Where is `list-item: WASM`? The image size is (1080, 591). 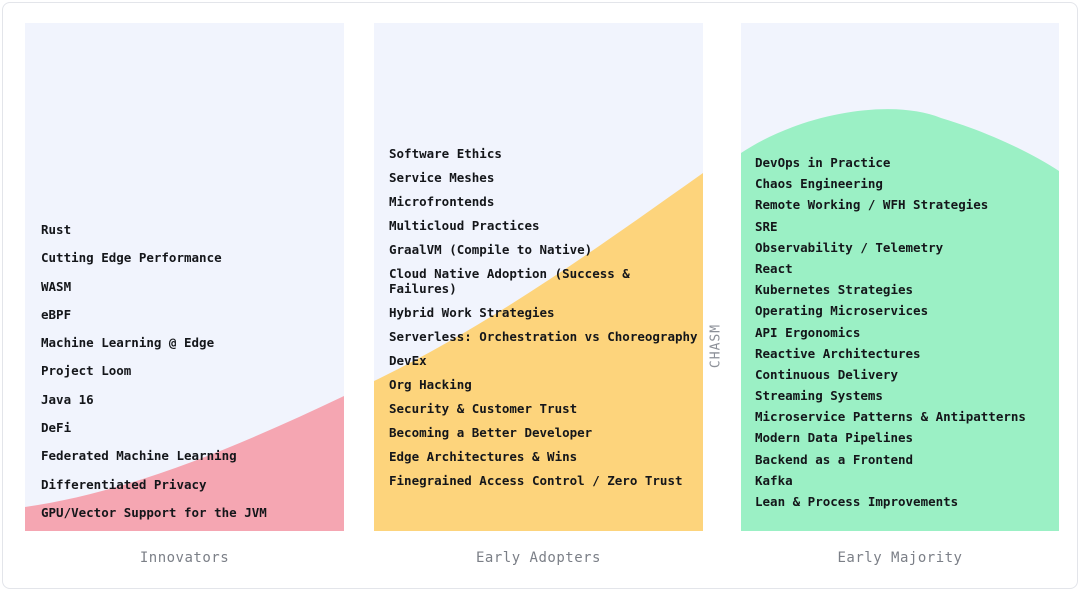
list-item: WASM is located at coordinates (56, 286).